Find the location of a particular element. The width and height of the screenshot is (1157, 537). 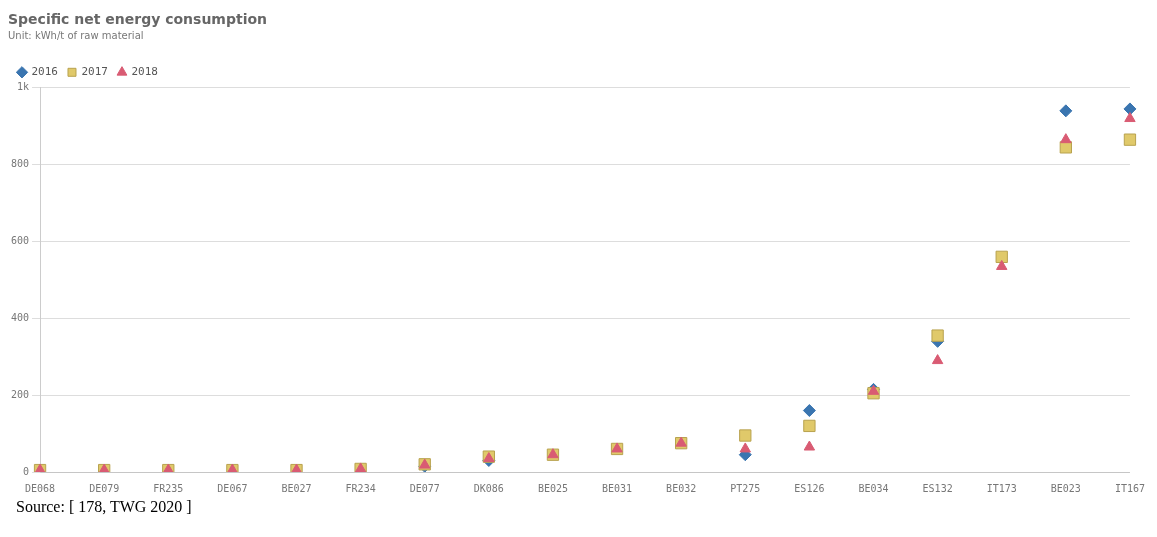

x-tick-label: ES126 is located at coordinates (809, 488).